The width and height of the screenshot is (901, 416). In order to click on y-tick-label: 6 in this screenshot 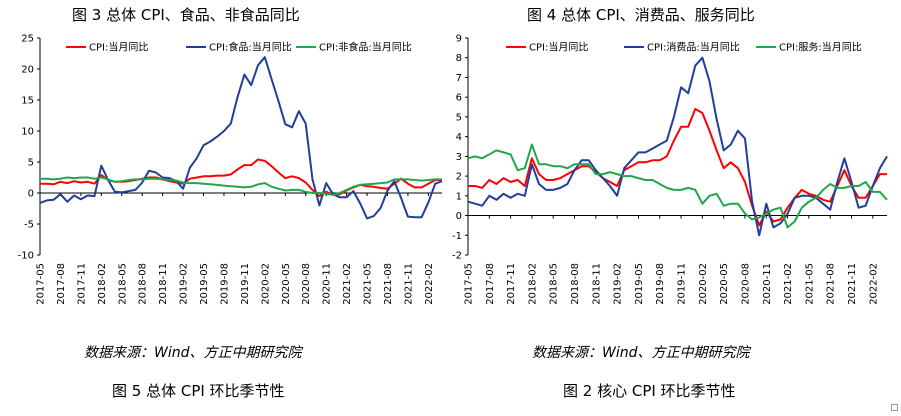, I will do `click(459, 98)`.